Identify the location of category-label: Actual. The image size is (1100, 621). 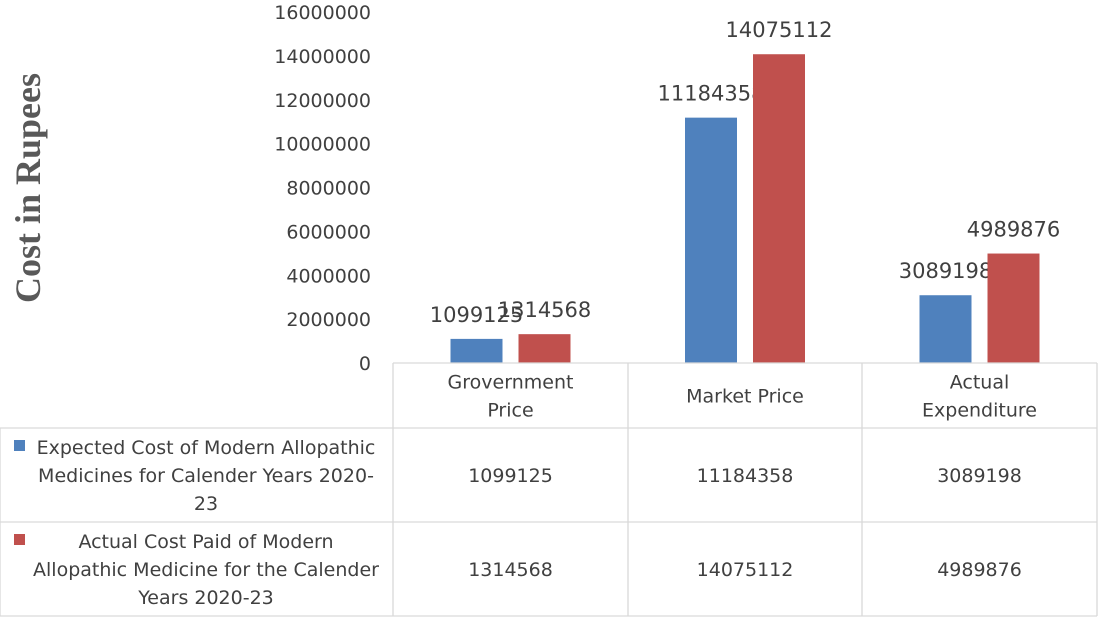
(980, 383).